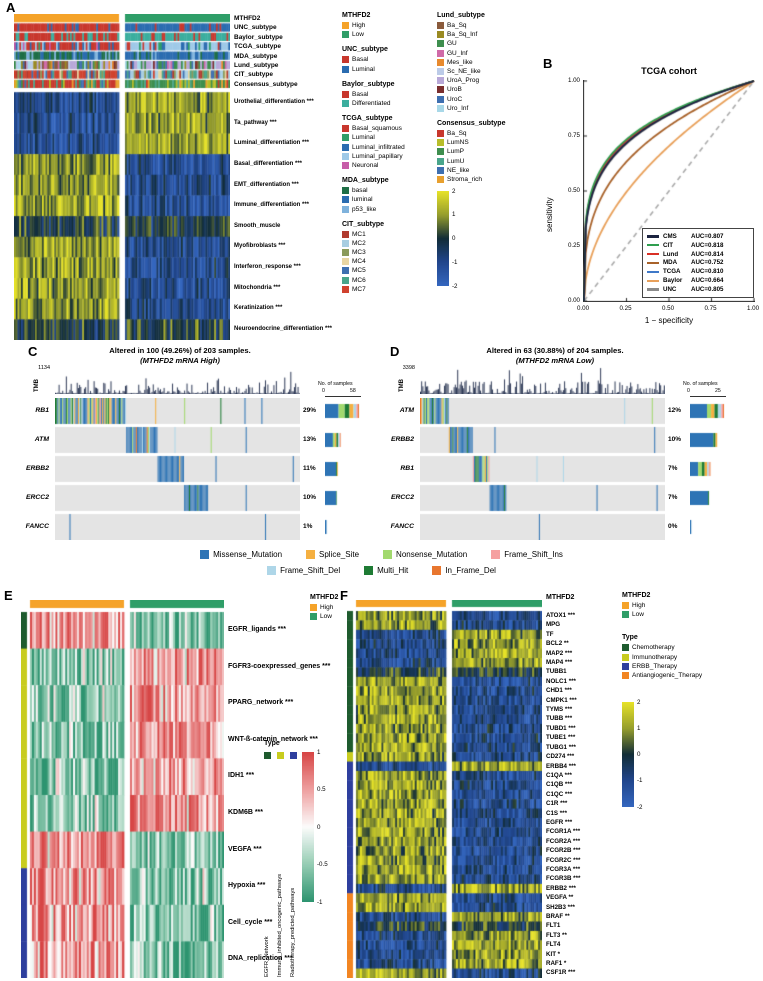  What do you see at coordinates (261, 703) in the screenshot?
I see `row-label: PPARG_network ***` at bounding box center [261, 703].